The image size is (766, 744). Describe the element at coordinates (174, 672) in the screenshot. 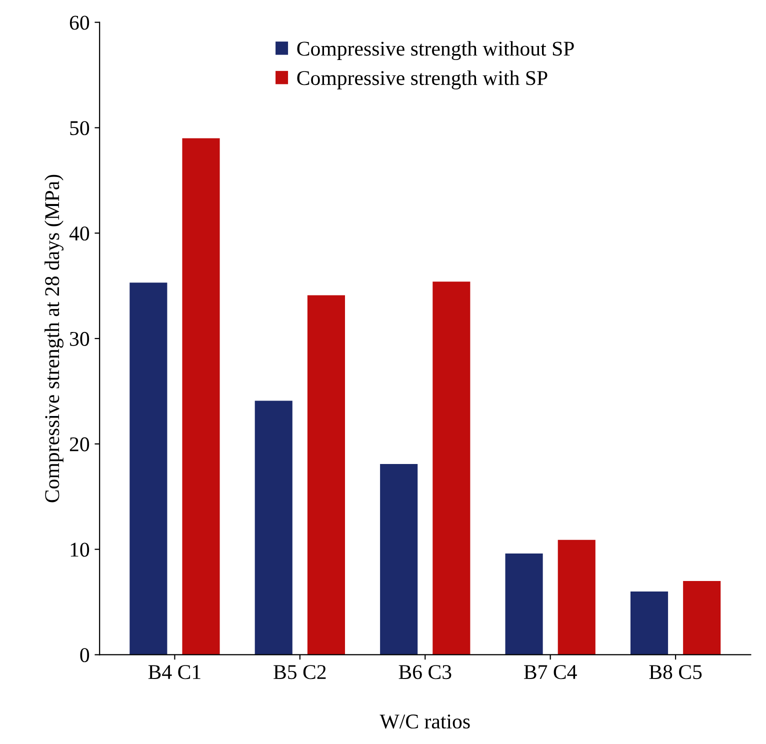

I see `x-tick-label: B4 C1` at that location.